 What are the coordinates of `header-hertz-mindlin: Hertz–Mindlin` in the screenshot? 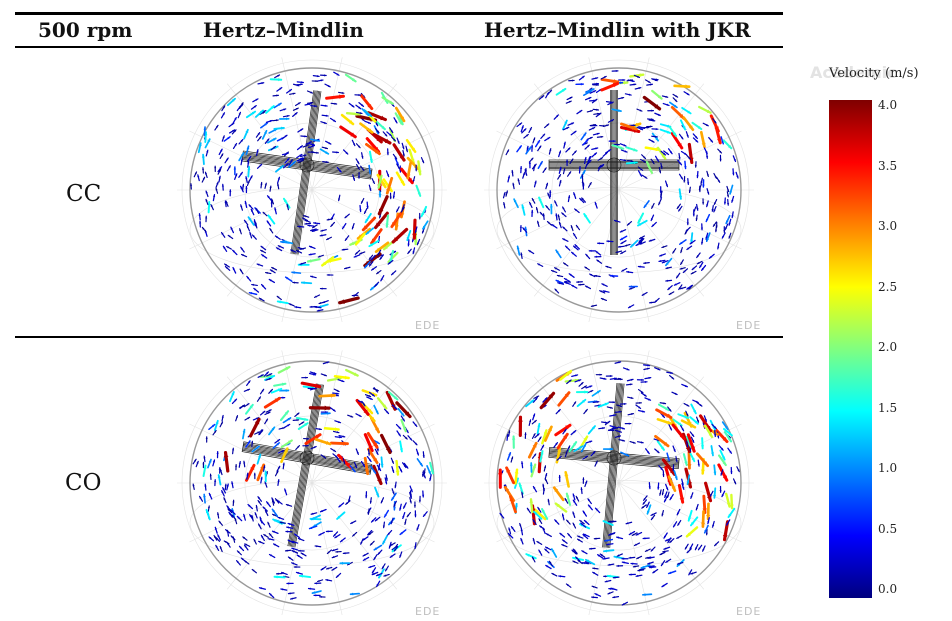 It's located at (283, 30).